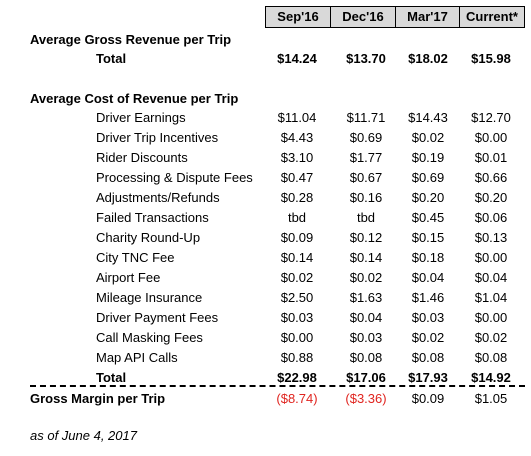 This screenshot has width=531, height=456. Describe the element at coordinates (157, 317) in the screenshot. I see `cost-line-item-label: Driver Payment Fees` at that location.